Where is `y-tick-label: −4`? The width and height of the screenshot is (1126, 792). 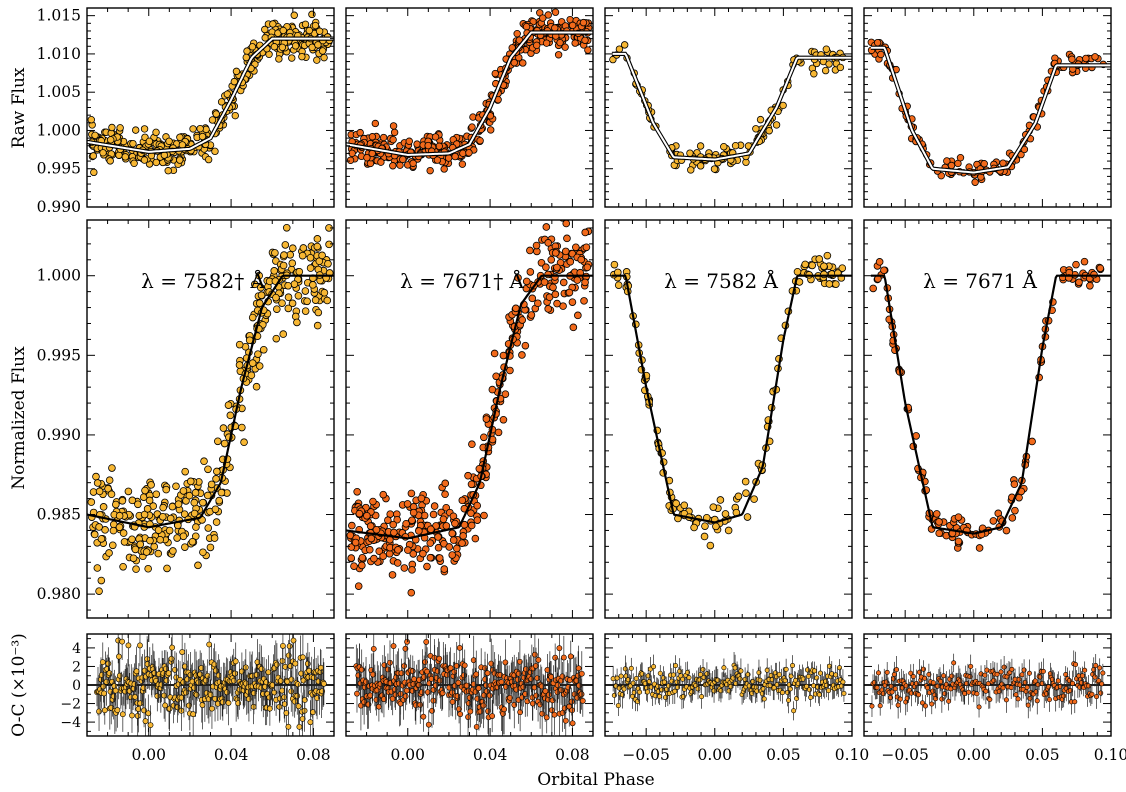
y-tick-label: −4 is located at coordinates (70, 723).